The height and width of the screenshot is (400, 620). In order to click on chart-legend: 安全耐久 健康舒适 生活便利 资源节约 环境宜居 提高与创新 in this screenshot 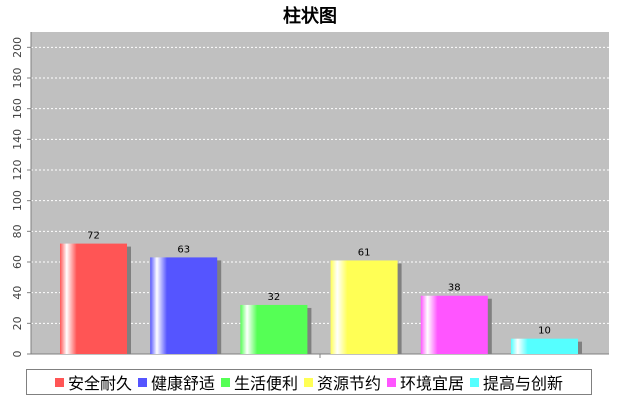, I will do `click(309, 382)`.